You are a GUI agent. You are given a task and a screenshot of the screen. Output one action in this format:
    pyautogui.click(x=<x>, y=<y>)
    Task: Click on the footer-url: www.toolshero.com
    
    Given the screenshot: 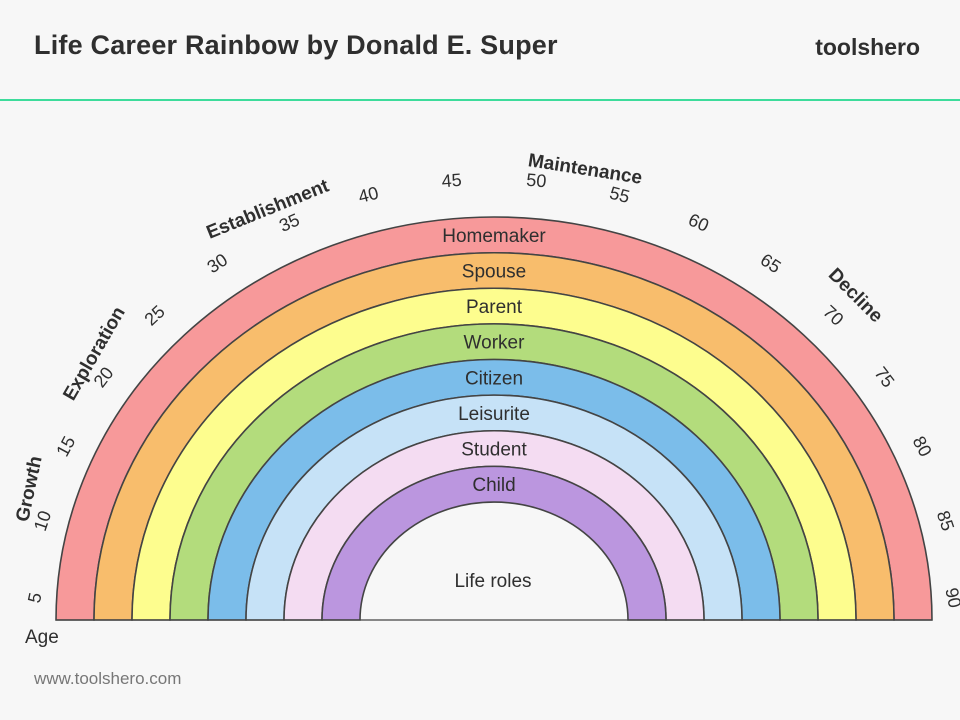 What is the action you would take?
    pyautogui.click(x=108, y=678)
    